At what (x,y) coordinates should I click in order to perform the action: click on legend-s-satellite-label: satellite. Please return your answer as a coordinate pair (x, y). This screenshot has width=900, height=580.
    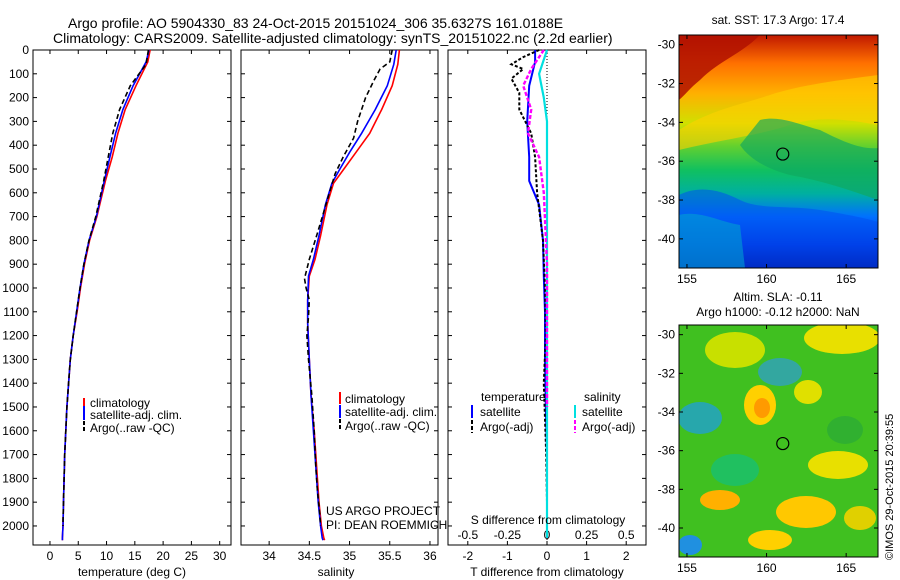
    Looking at the image, I should click on (602, 412).